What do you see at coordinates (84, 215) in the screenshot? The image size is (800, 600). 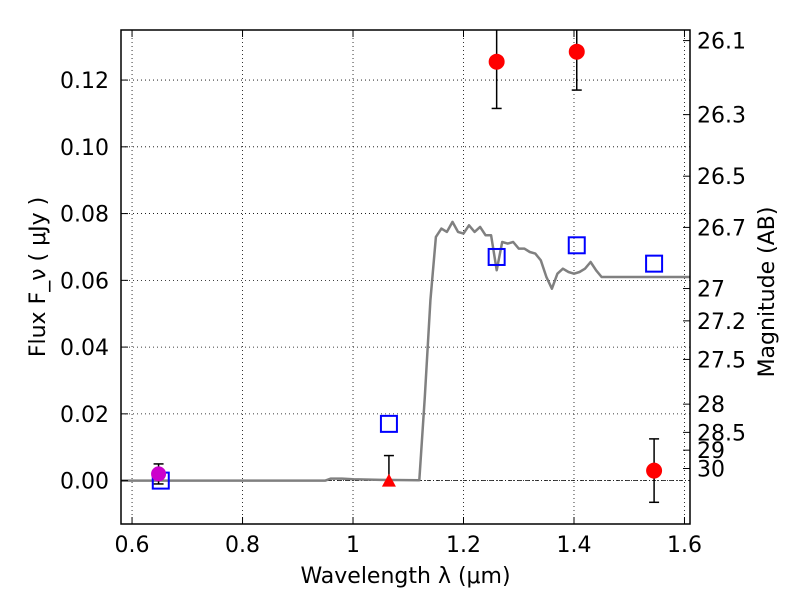 I see `y-tick-label: 0.08` at bounding box center [84, 215].